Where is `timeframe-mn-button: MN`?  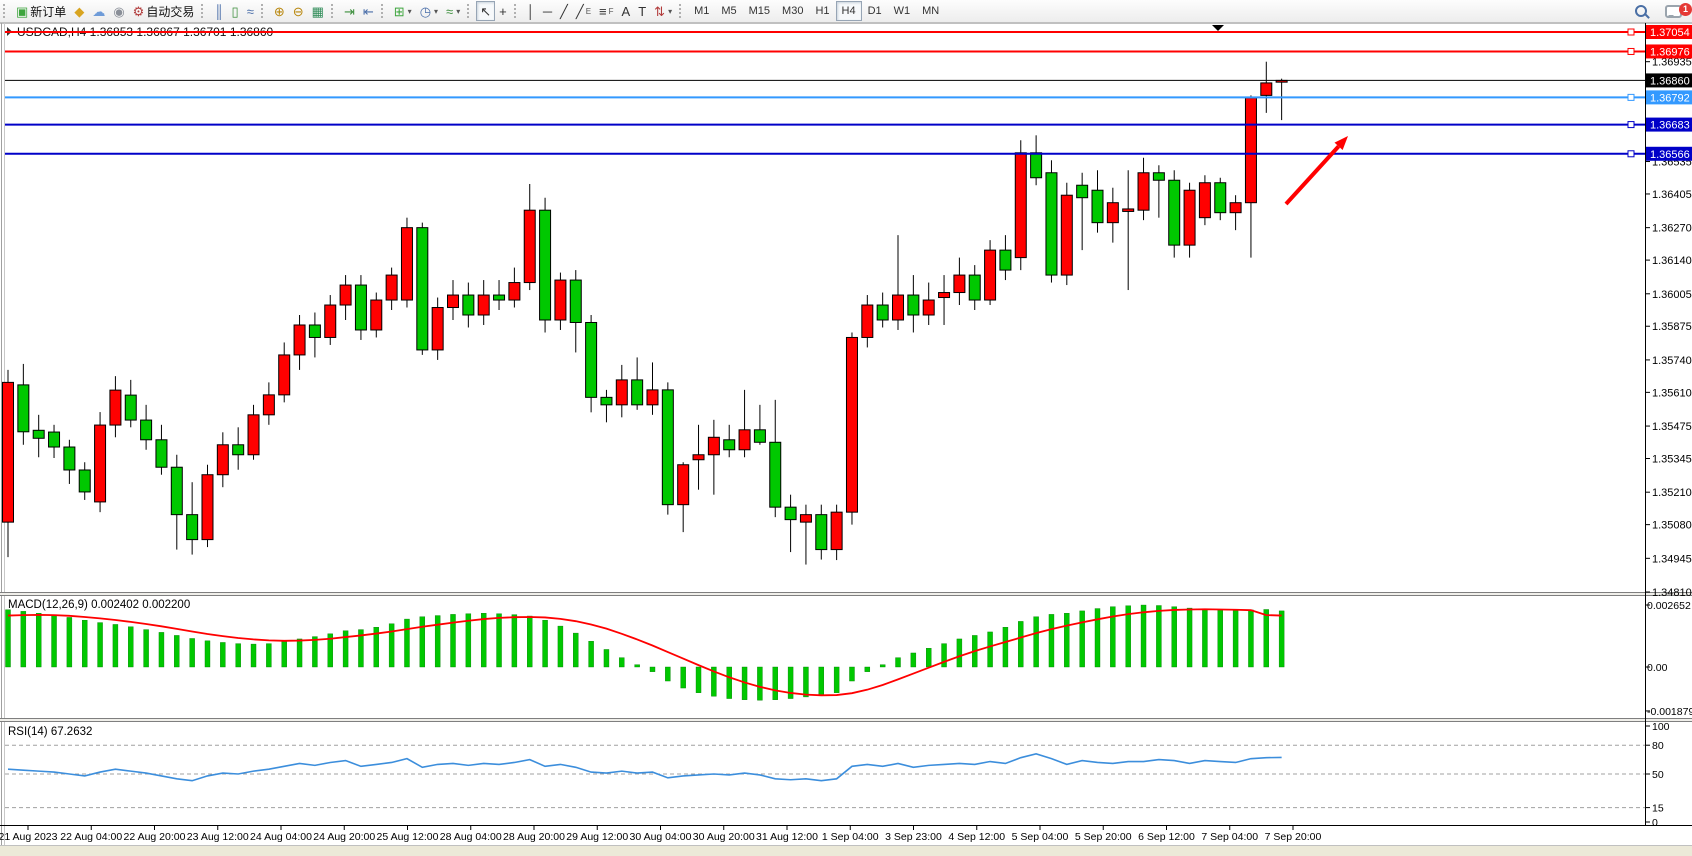
timeframe-mn-button: MN is located at coordinates (930, 11).